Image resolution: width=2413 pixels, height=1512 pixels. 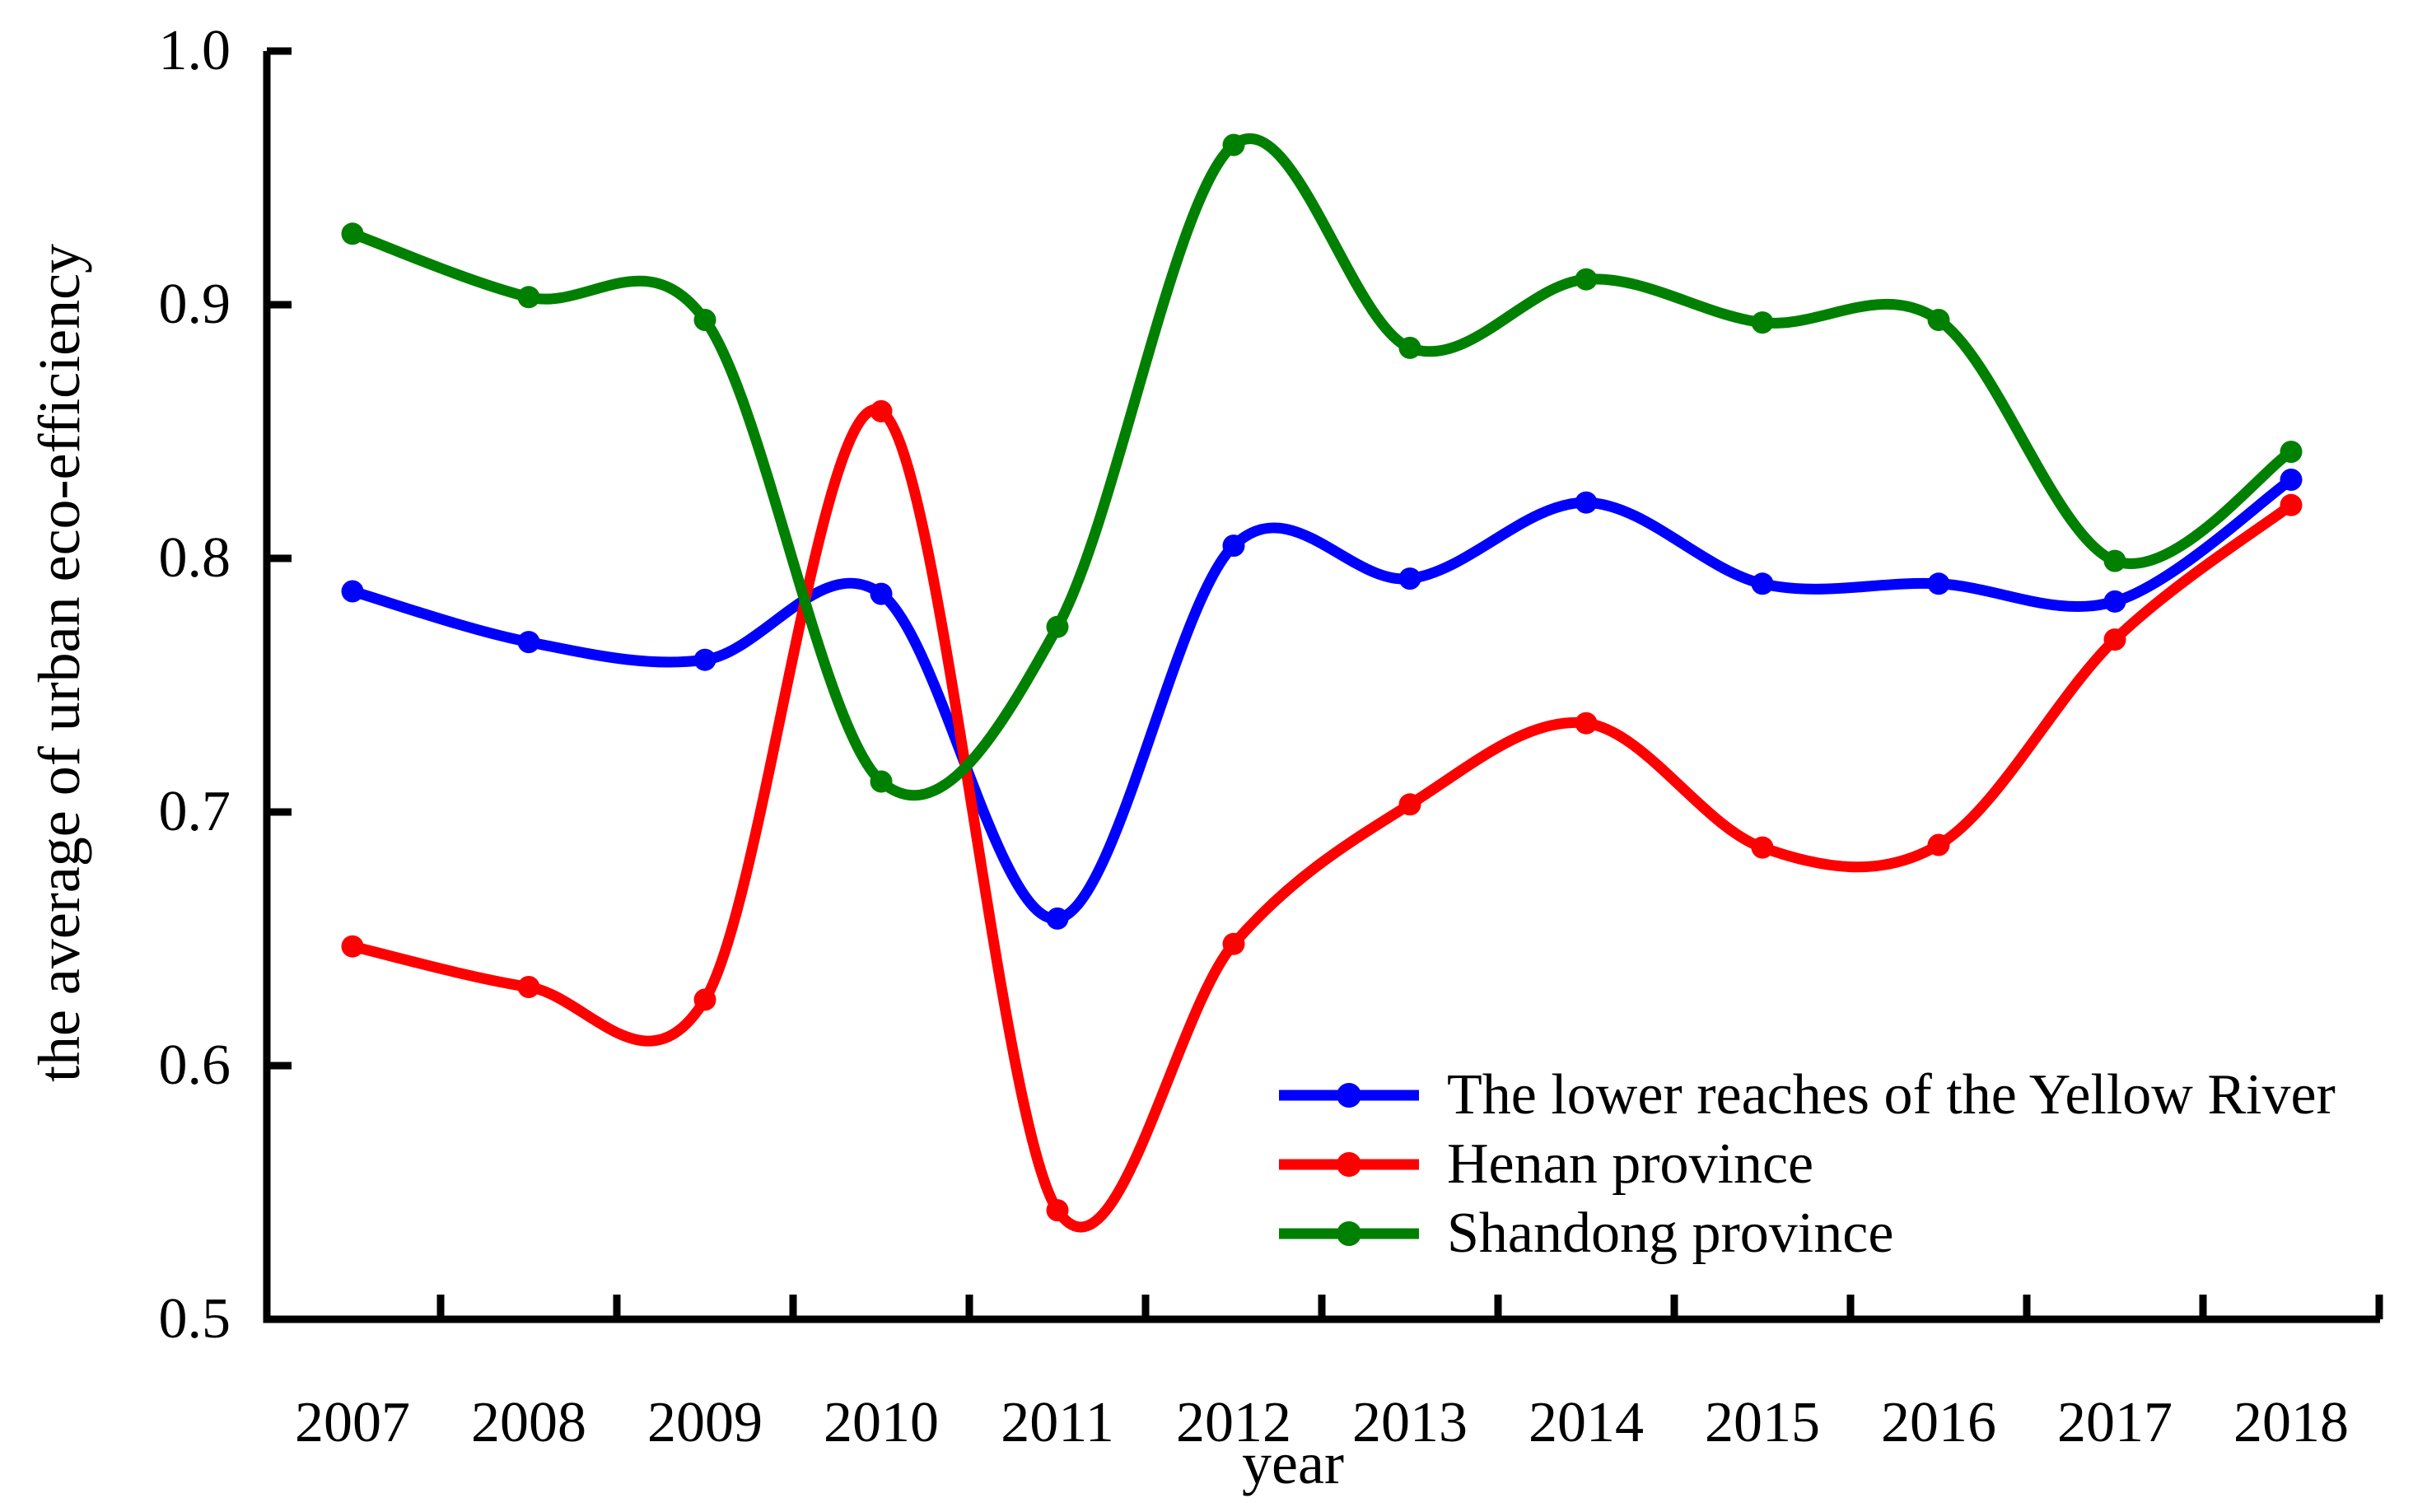 What do you see at coordinates (1410, 1422) in the screenshot?
I see `x-tick-label: 2013` at bounding box center [1410, 1422].